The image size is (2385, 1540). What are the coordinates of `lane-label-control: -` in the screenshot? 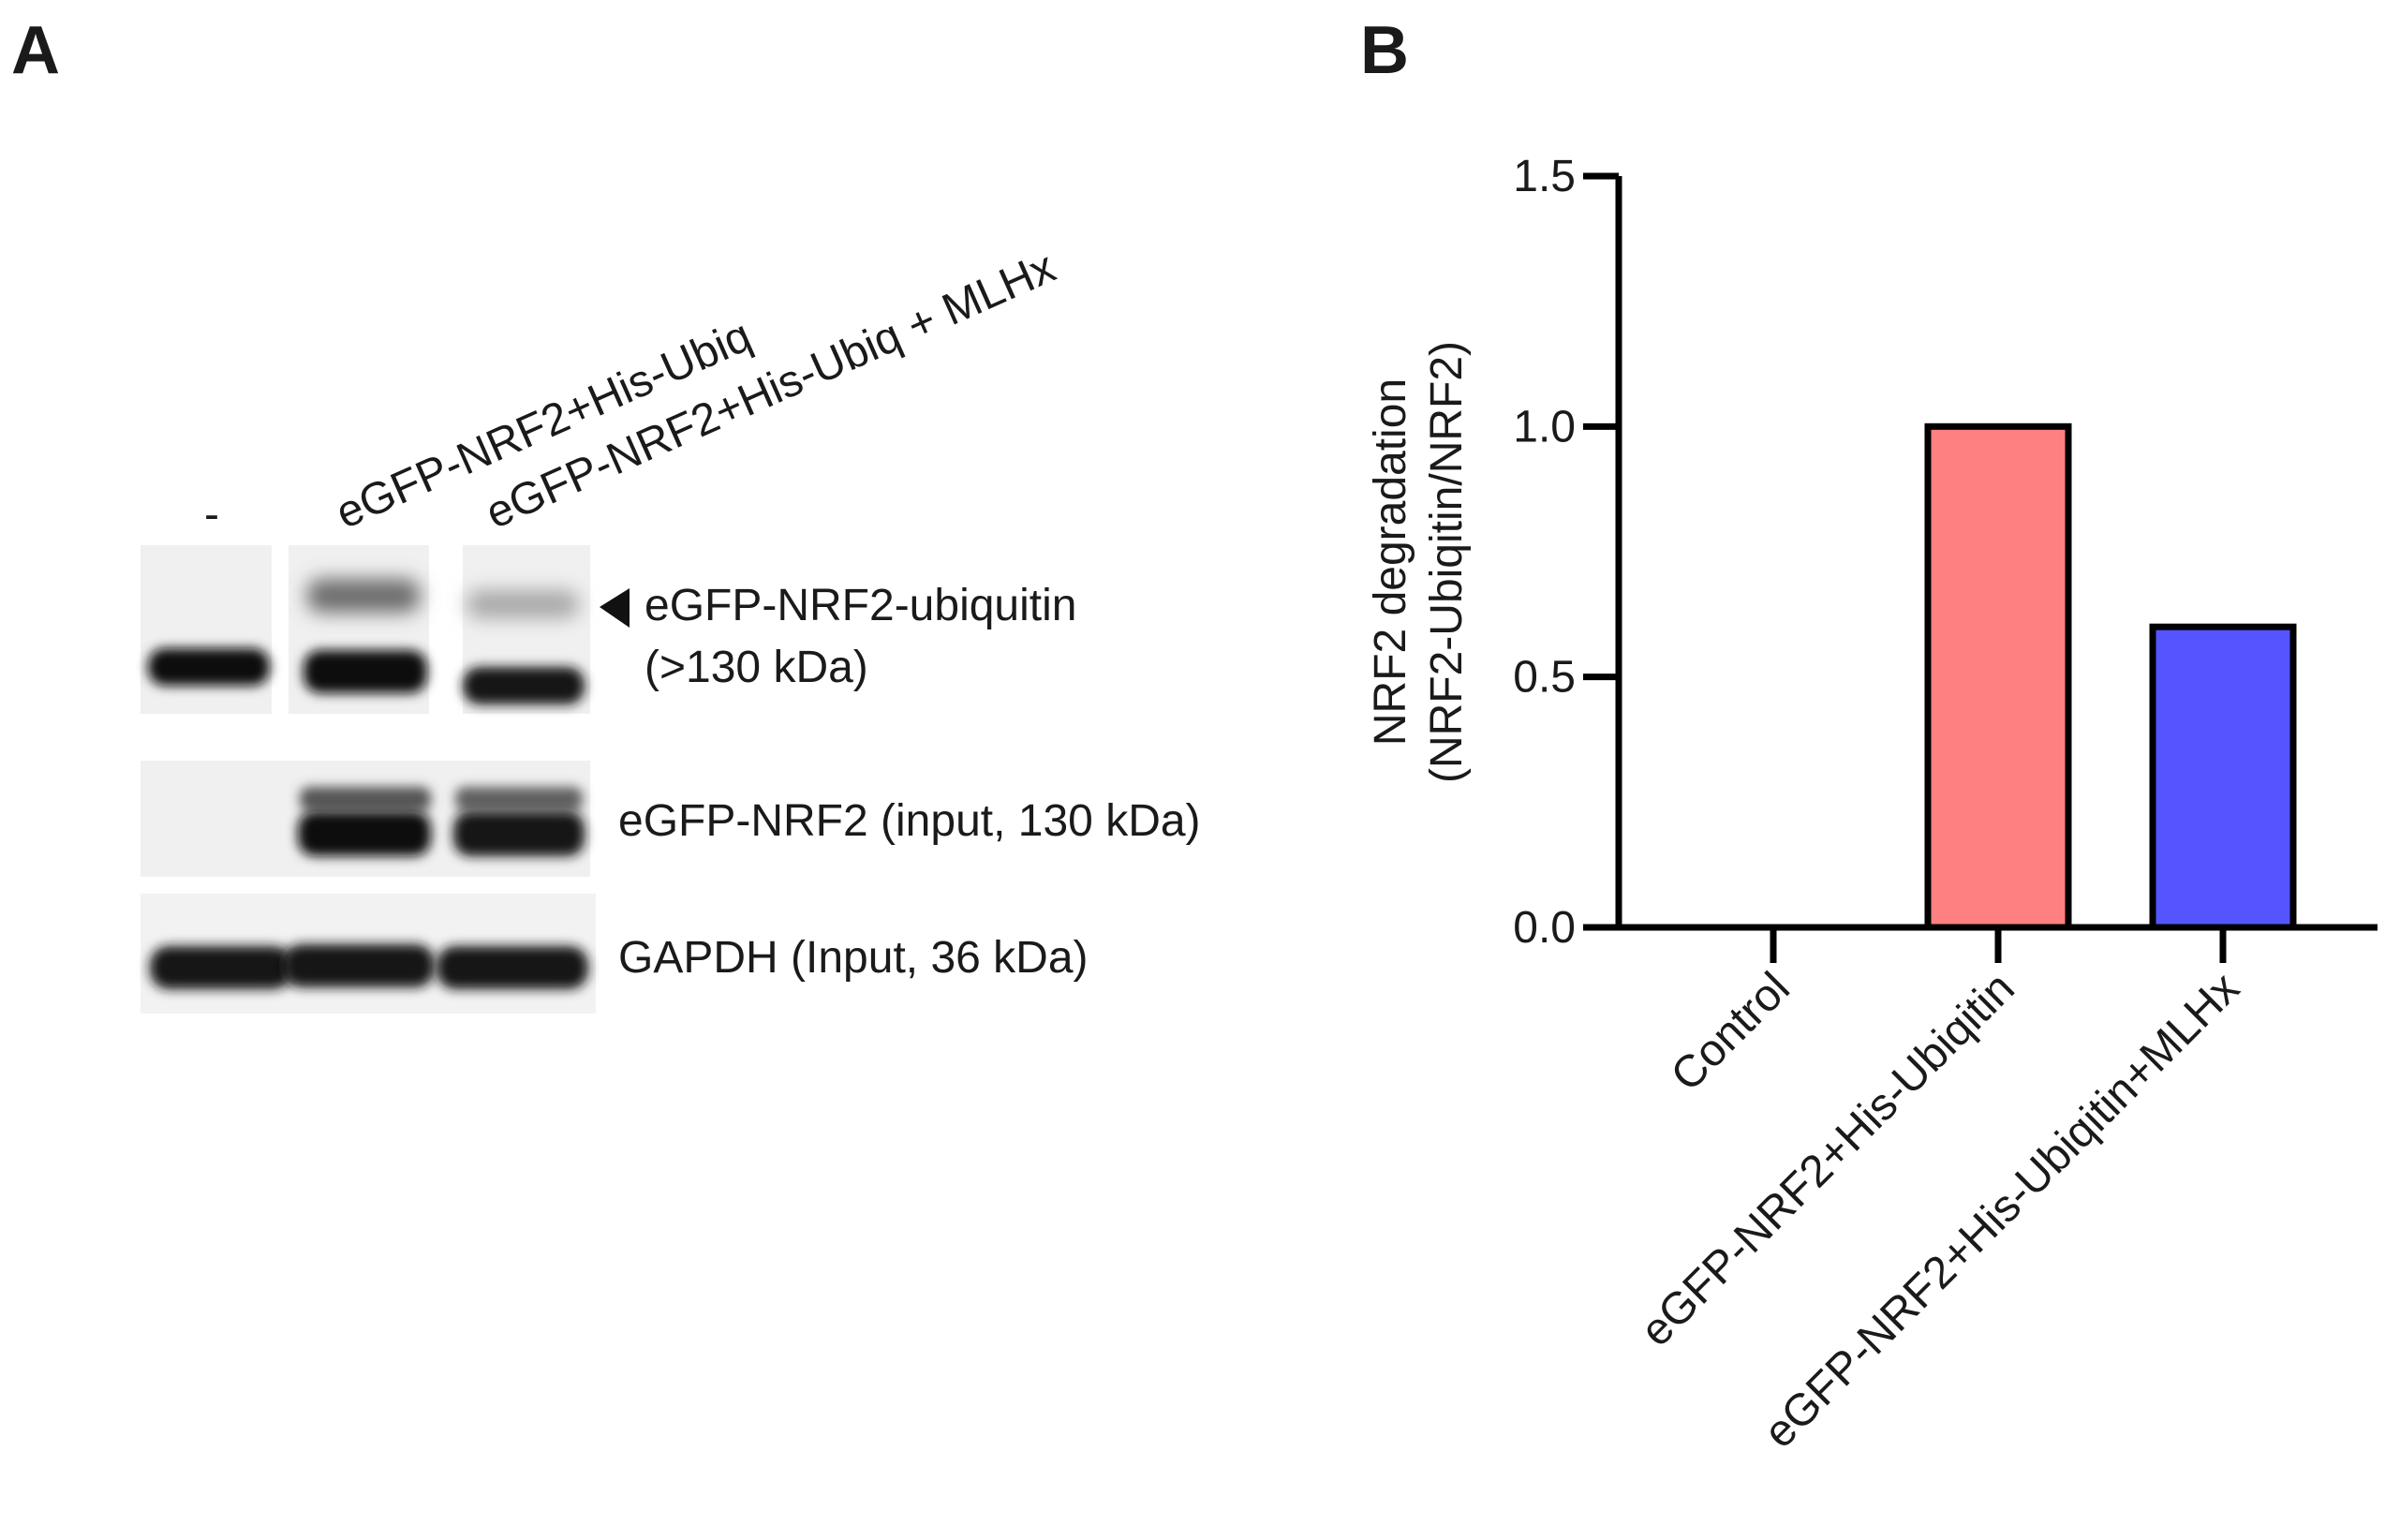 It's located at (211, 515).